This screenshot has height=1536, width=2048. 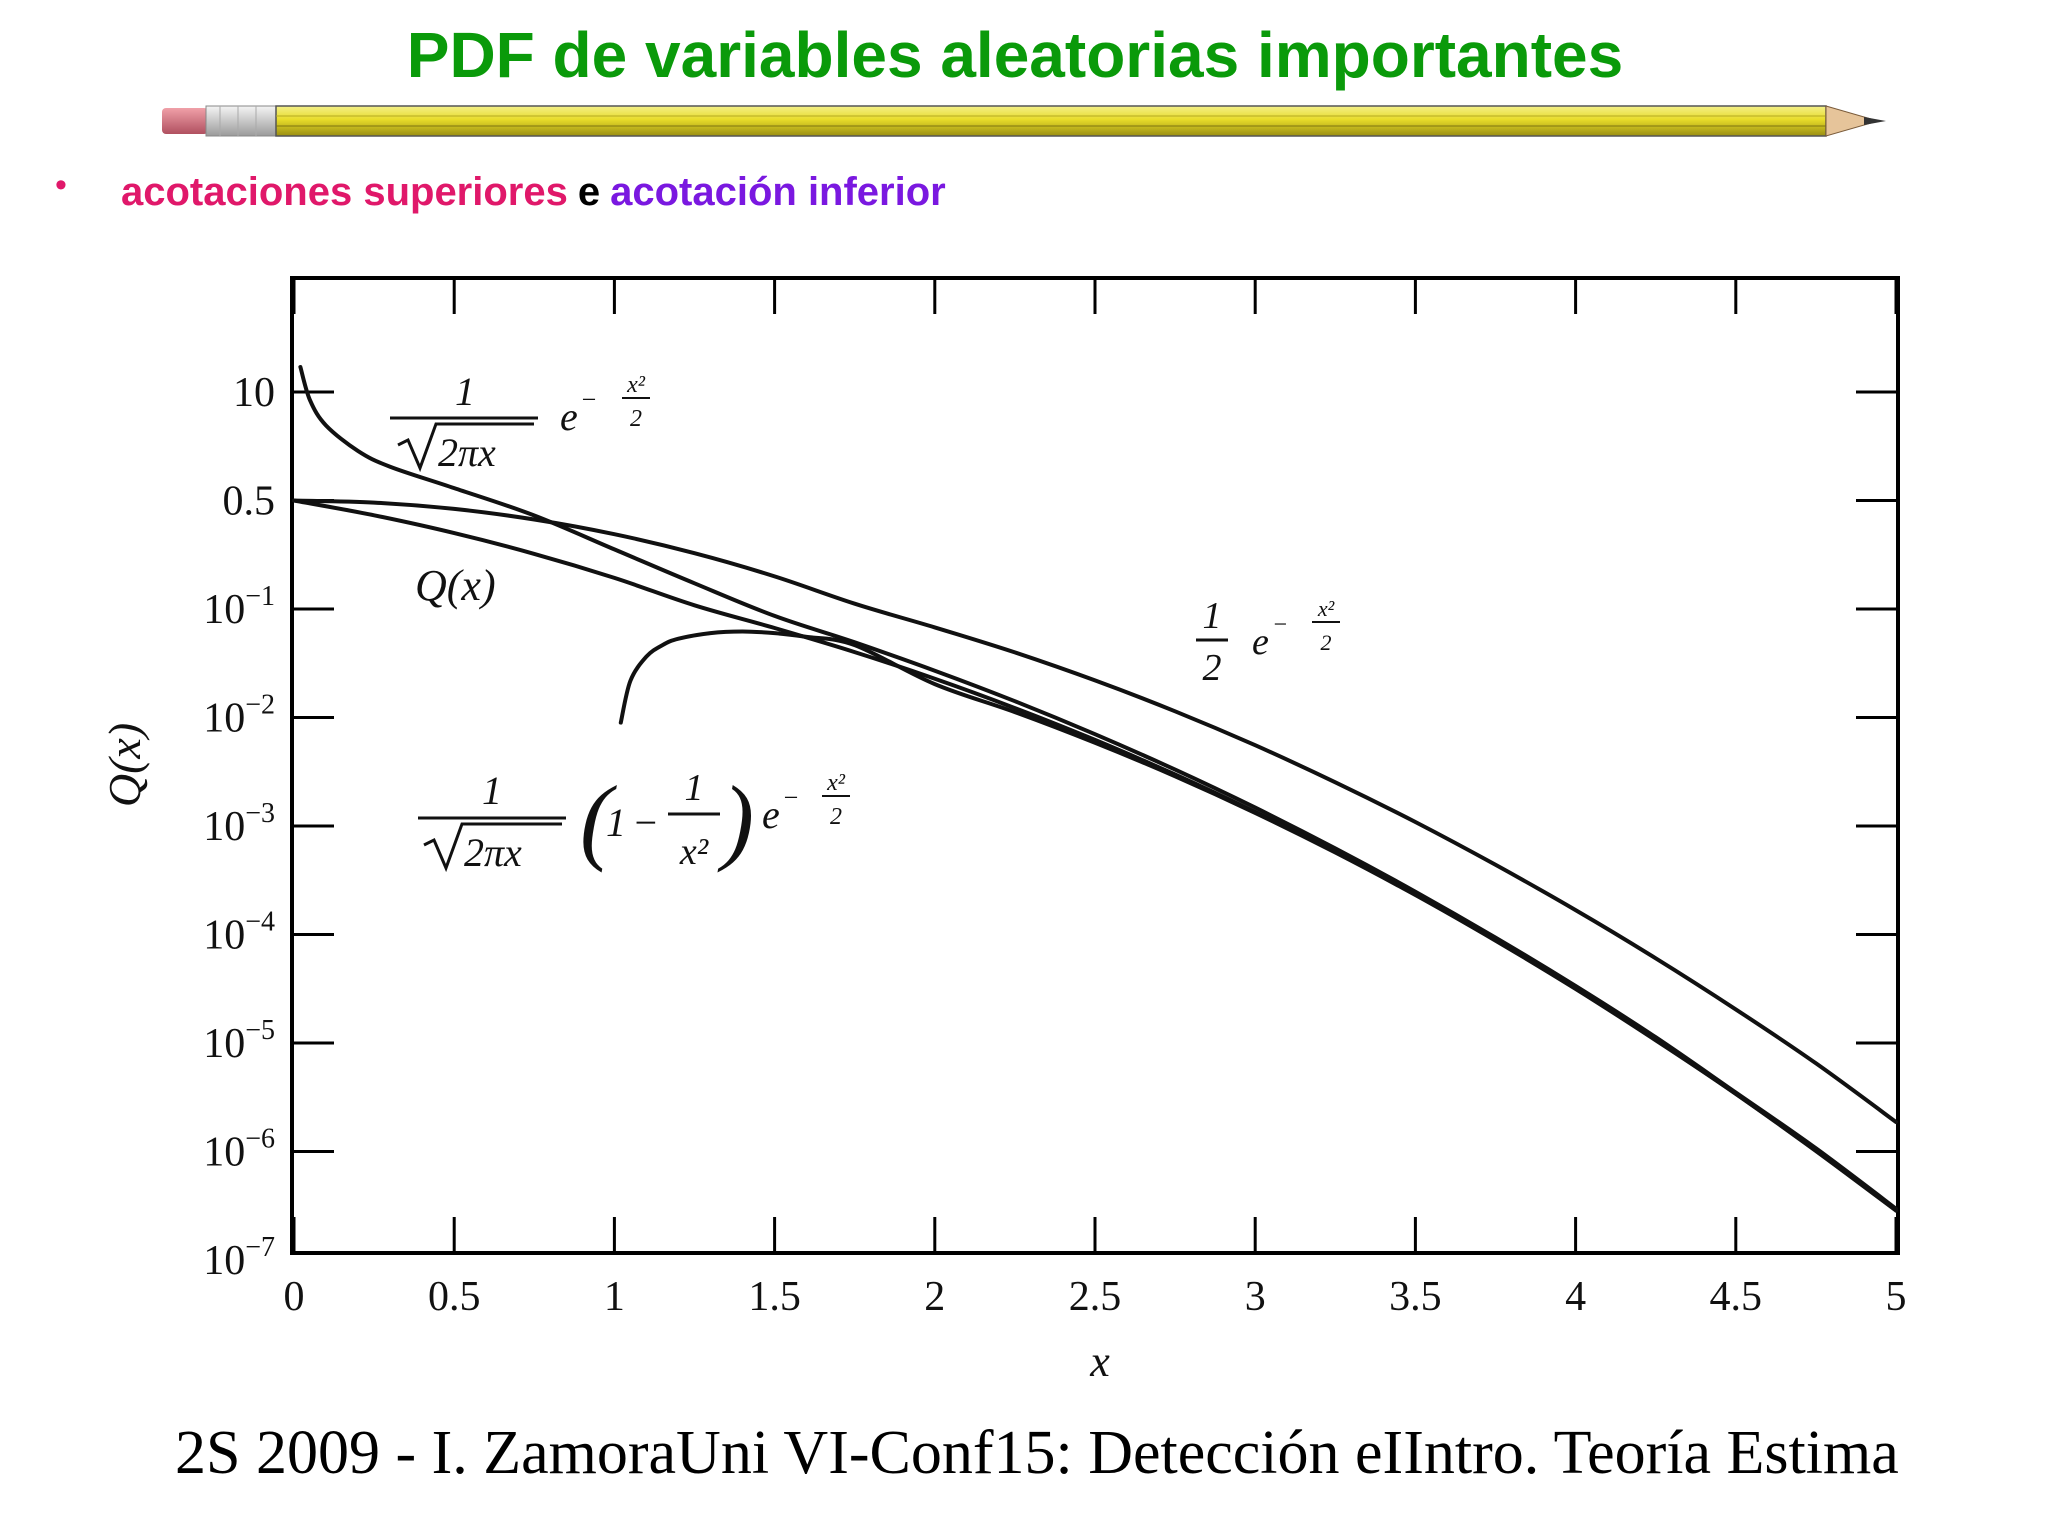 I want to click on x-tick-label: 0.5, so click(x=454, y=1297).